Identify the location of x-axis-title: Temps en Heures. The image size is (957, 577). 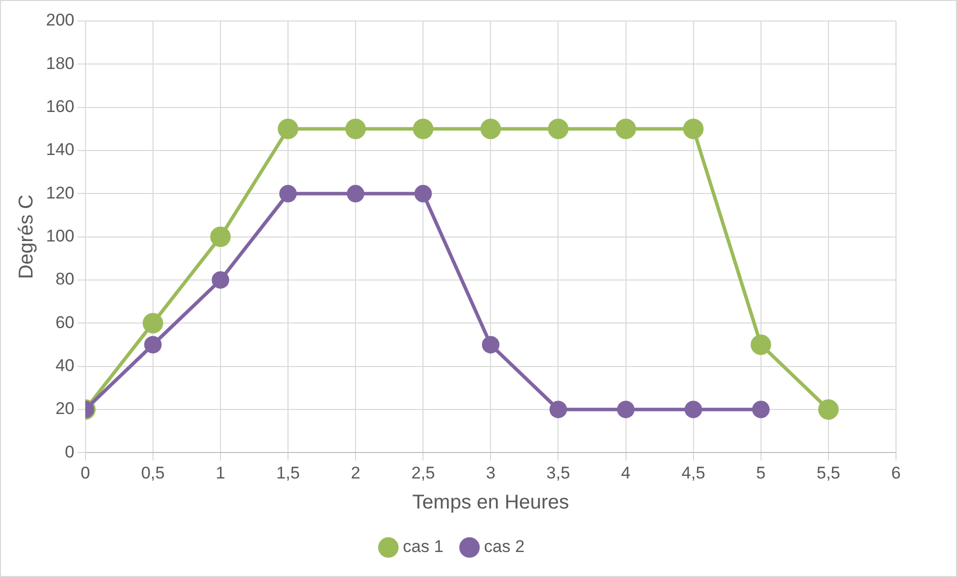
(491, 503).